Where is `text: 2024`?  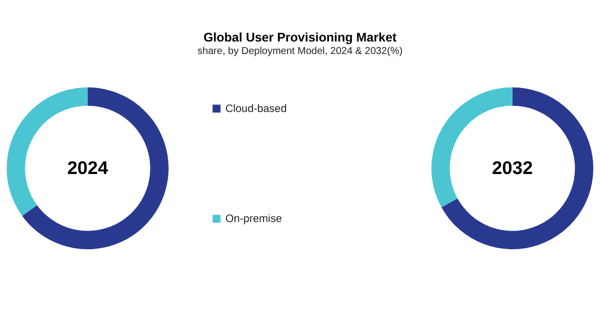 text: 2024 is located at coordinates (88, 167).